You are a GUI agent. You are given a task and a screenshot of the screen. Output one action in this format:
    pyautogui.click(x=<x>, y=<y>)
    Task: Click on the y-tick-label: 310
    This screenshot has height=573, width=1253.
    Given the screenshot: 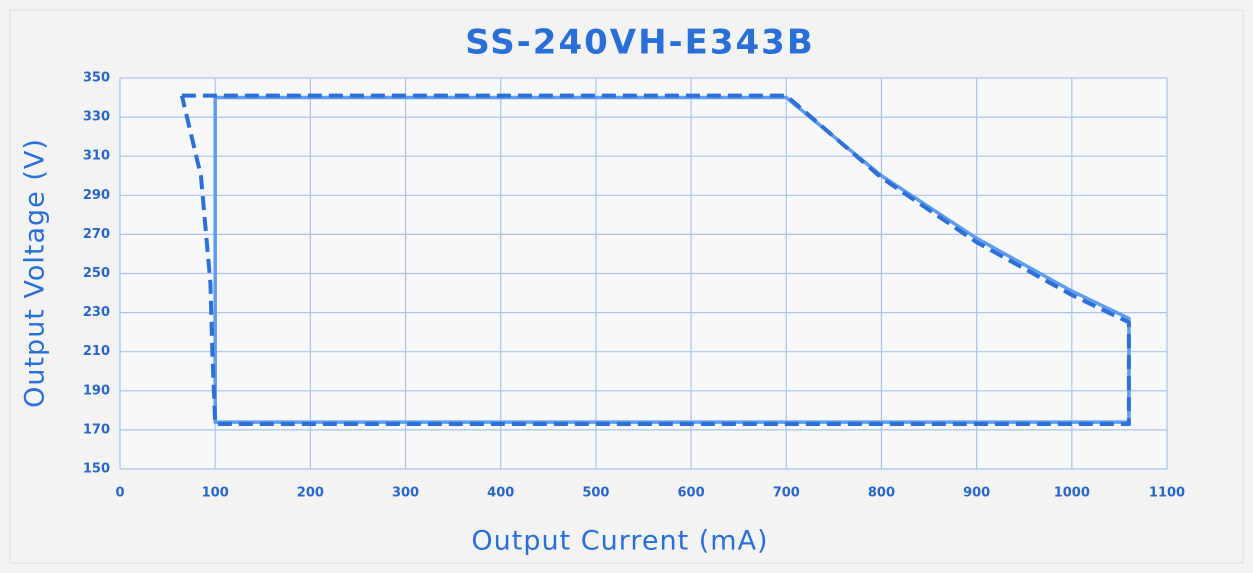 What is the action you would take?
    pyautogui.click(x=96, y=156)
    